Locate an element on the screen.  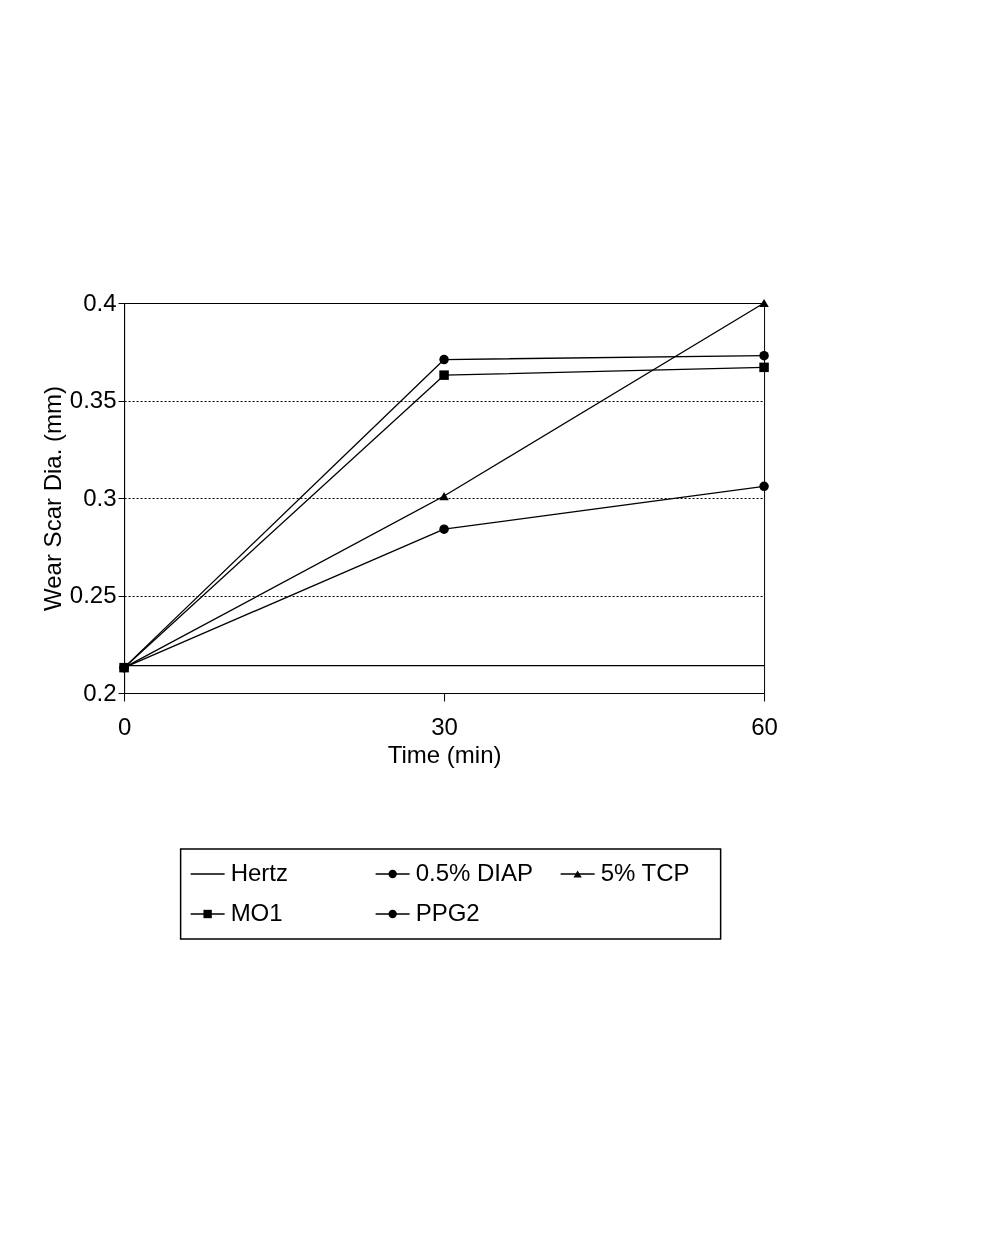
y-tick-label: 0.25 is located at coordinates (93, 594).